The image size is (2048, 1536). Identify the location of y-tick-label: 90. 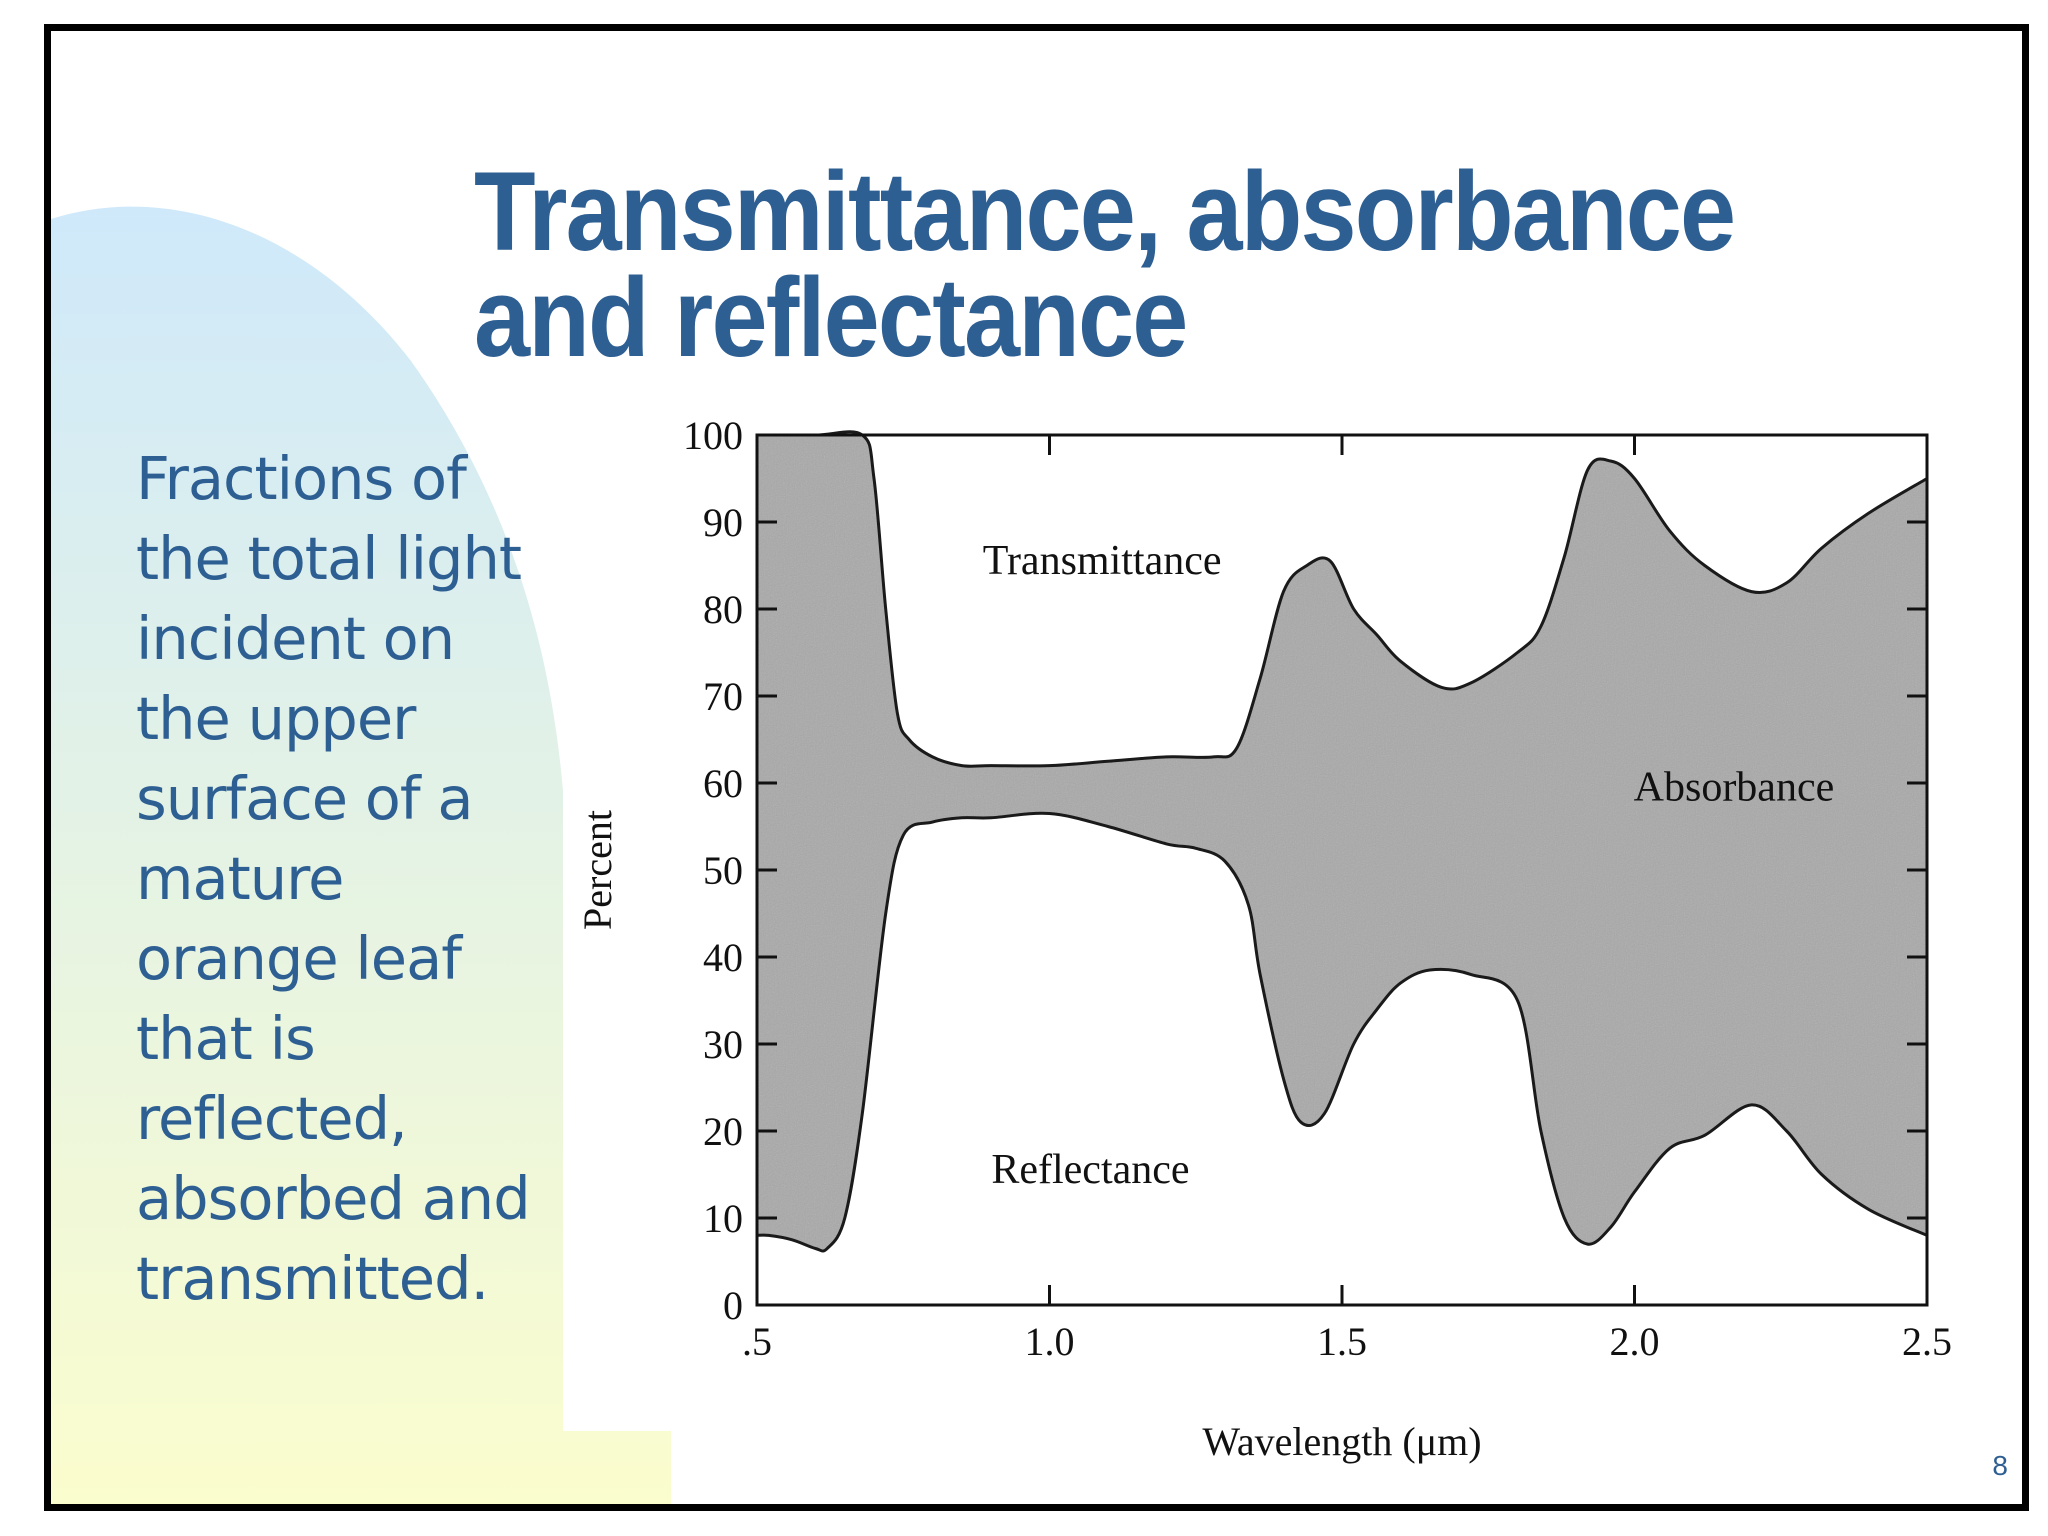
(723, 522).